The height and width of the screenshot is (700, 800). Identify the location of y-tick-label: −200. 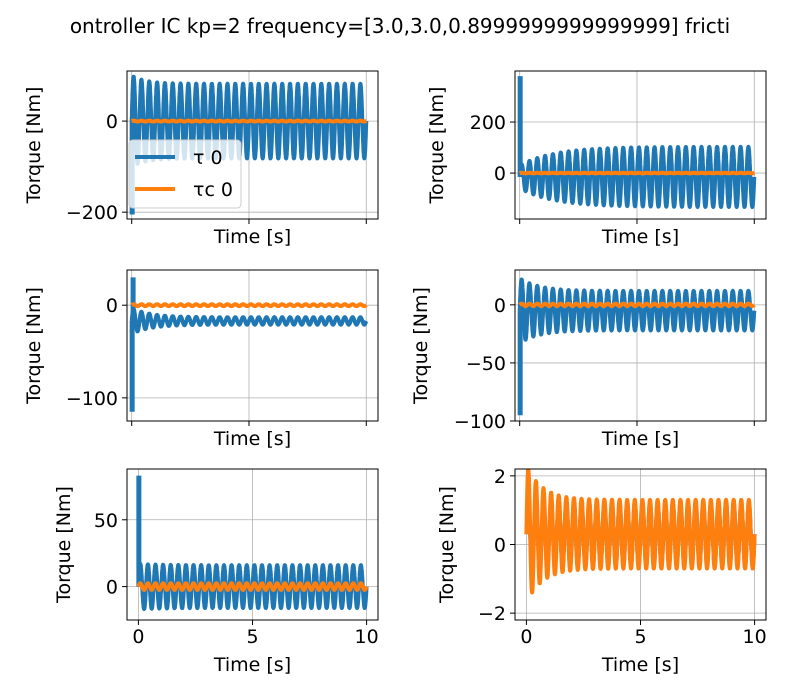
(92, 213).